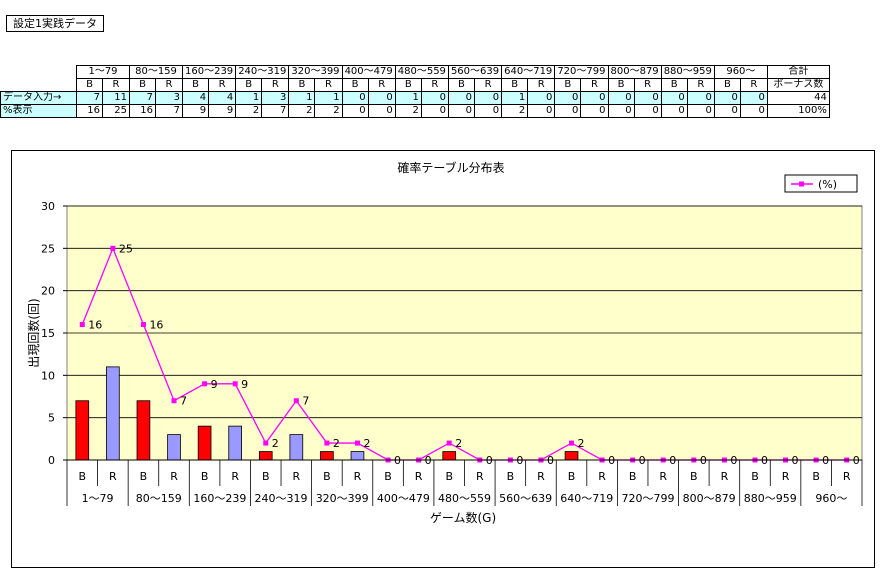  Describe the element at coordinates (38, 111) in the screenshot. I see `table-row-label: %表示` at that location.